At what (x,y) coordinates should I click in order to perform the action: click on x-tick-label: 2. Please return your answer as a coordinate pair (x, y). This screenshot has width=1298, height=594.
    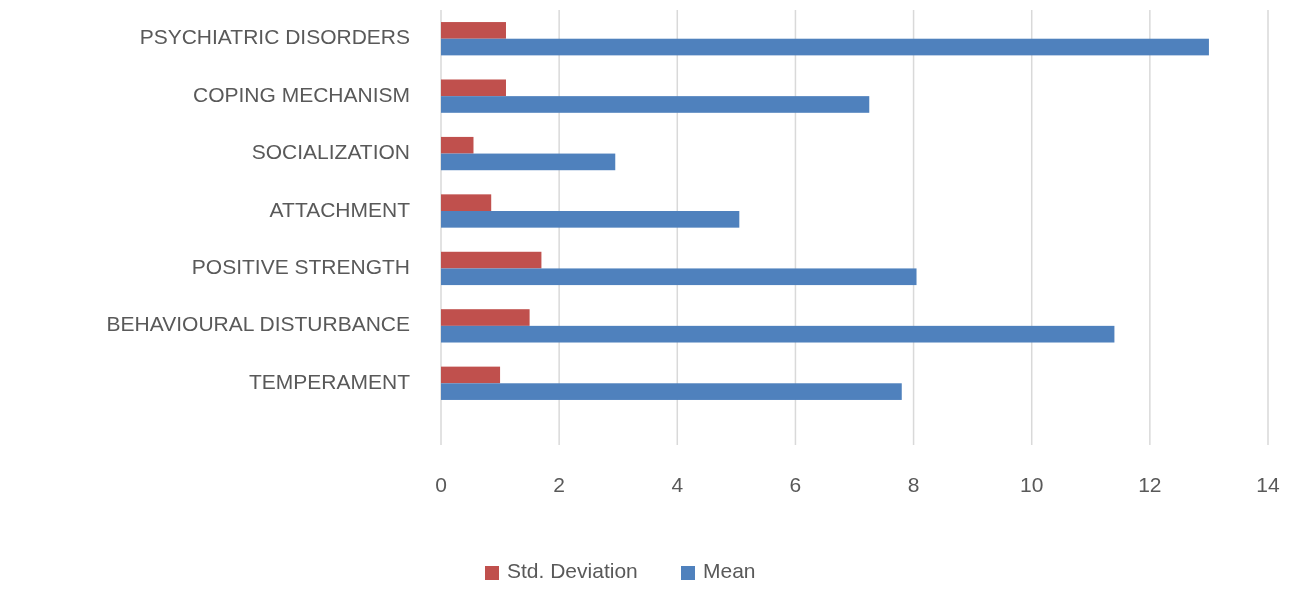
    Looking at the image, I should click on (559, 484).